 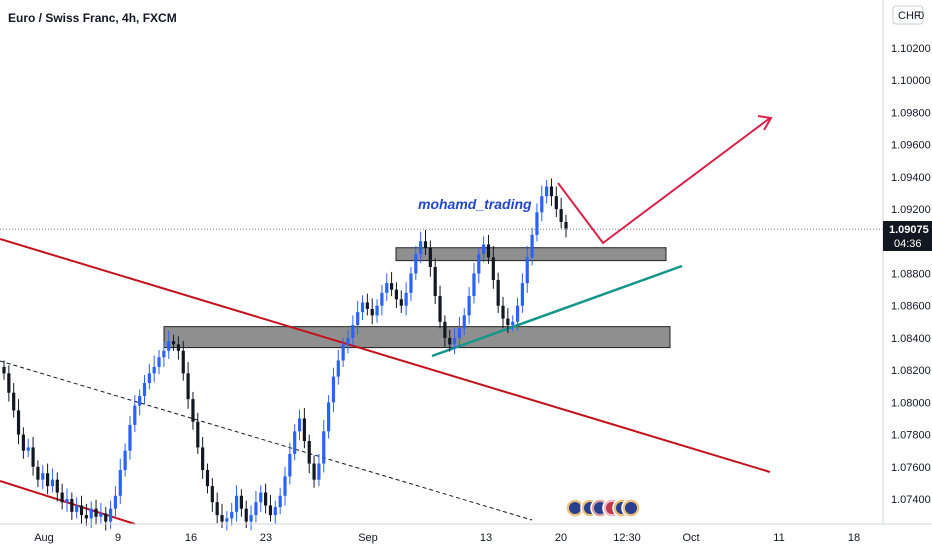 I want to click on y-tick-label-2: 1.09800, so click(x=911, y=113).